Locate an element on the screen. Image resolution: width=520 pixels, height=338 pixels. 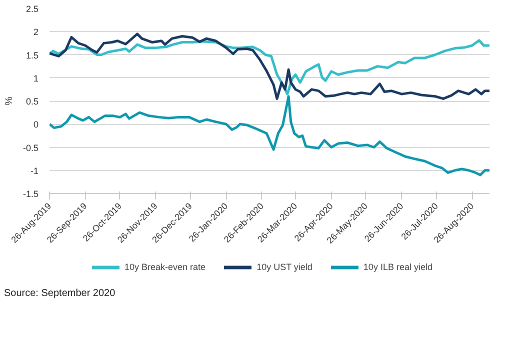
line-series is located at coordinates (270, 67).